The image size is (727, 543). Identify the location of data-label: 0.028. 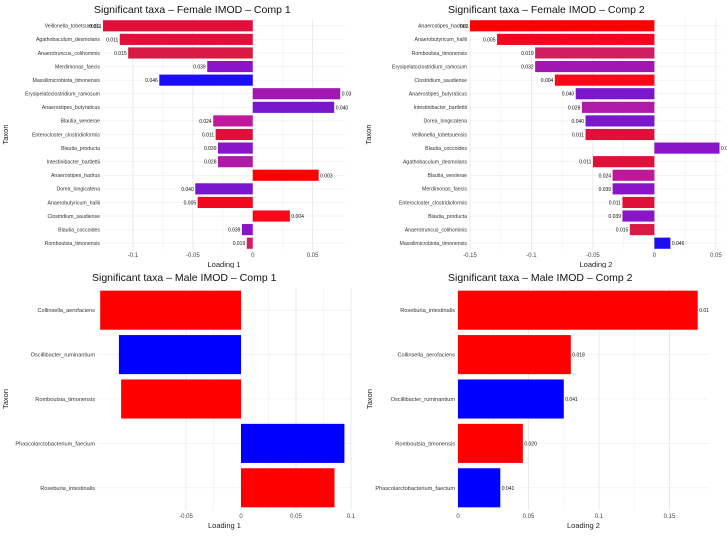
(210, 163).